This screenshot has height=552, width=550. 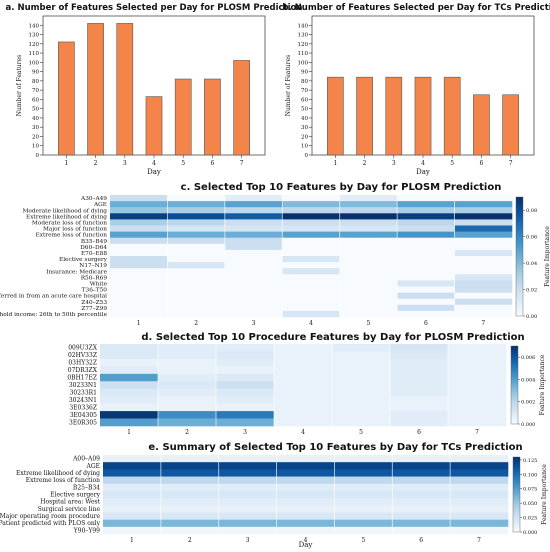 What do you see at coordinates (132, 540) in the screenshot?
I see `heatmap-e-col-label: 1` at bounding box center [132, 540].